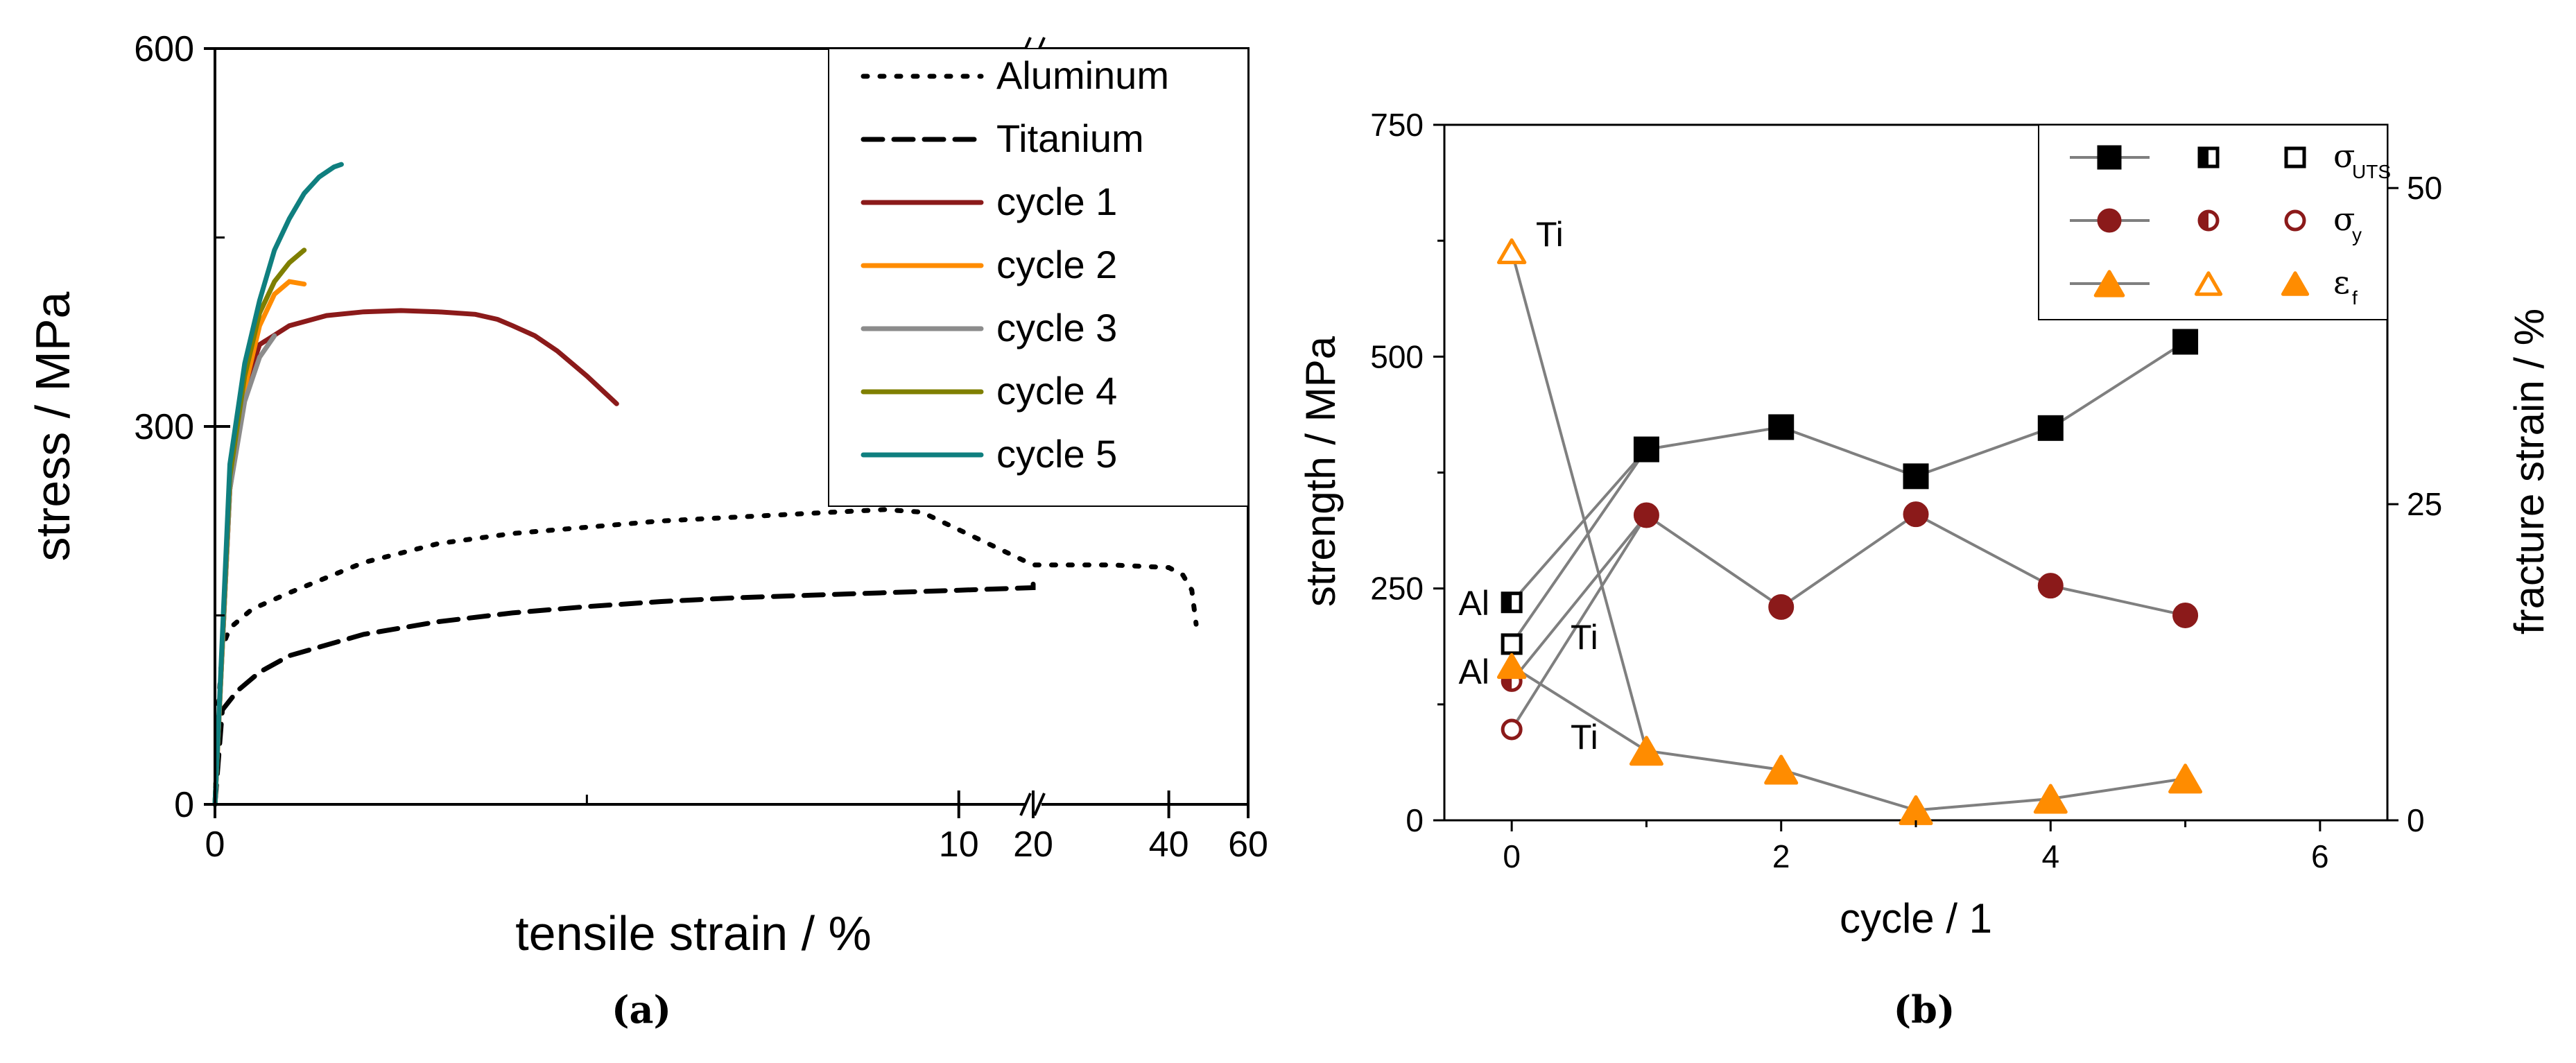  I want to click on legend-symbol-f: ε, so click(2341, 282).